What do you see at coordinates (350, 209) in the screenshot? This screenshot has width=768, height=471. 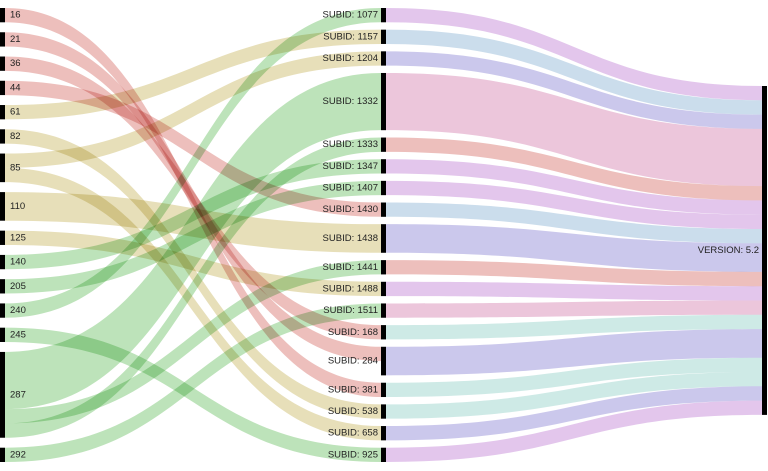 I see `node-label-subid-1430: SUBID: 1430` at bounding box center [350, 209].